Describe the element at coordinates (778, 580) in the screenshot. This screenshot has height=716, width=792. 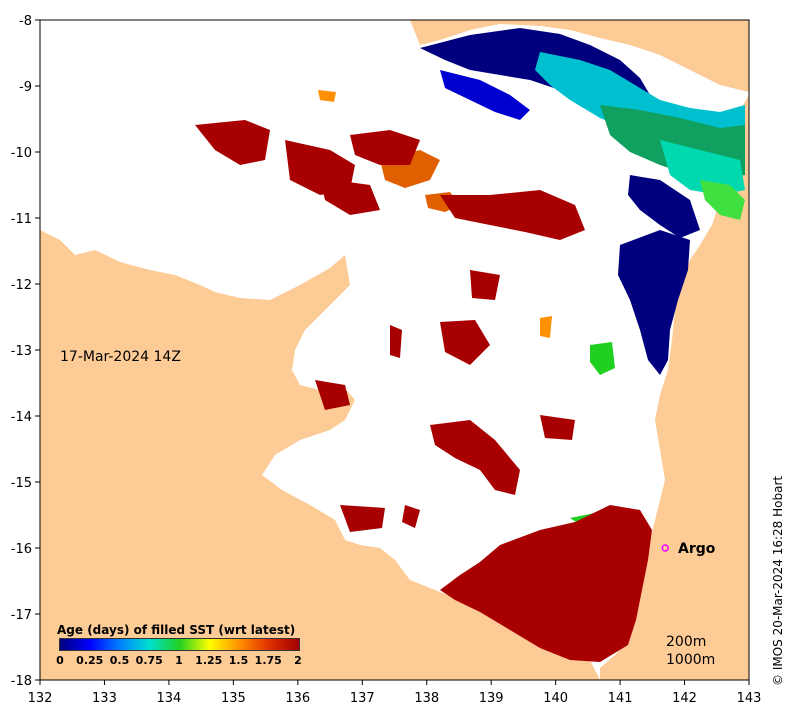
I see `credit-text: © IMOS 20-Mar-2024 16:28 Hobart` at that location.